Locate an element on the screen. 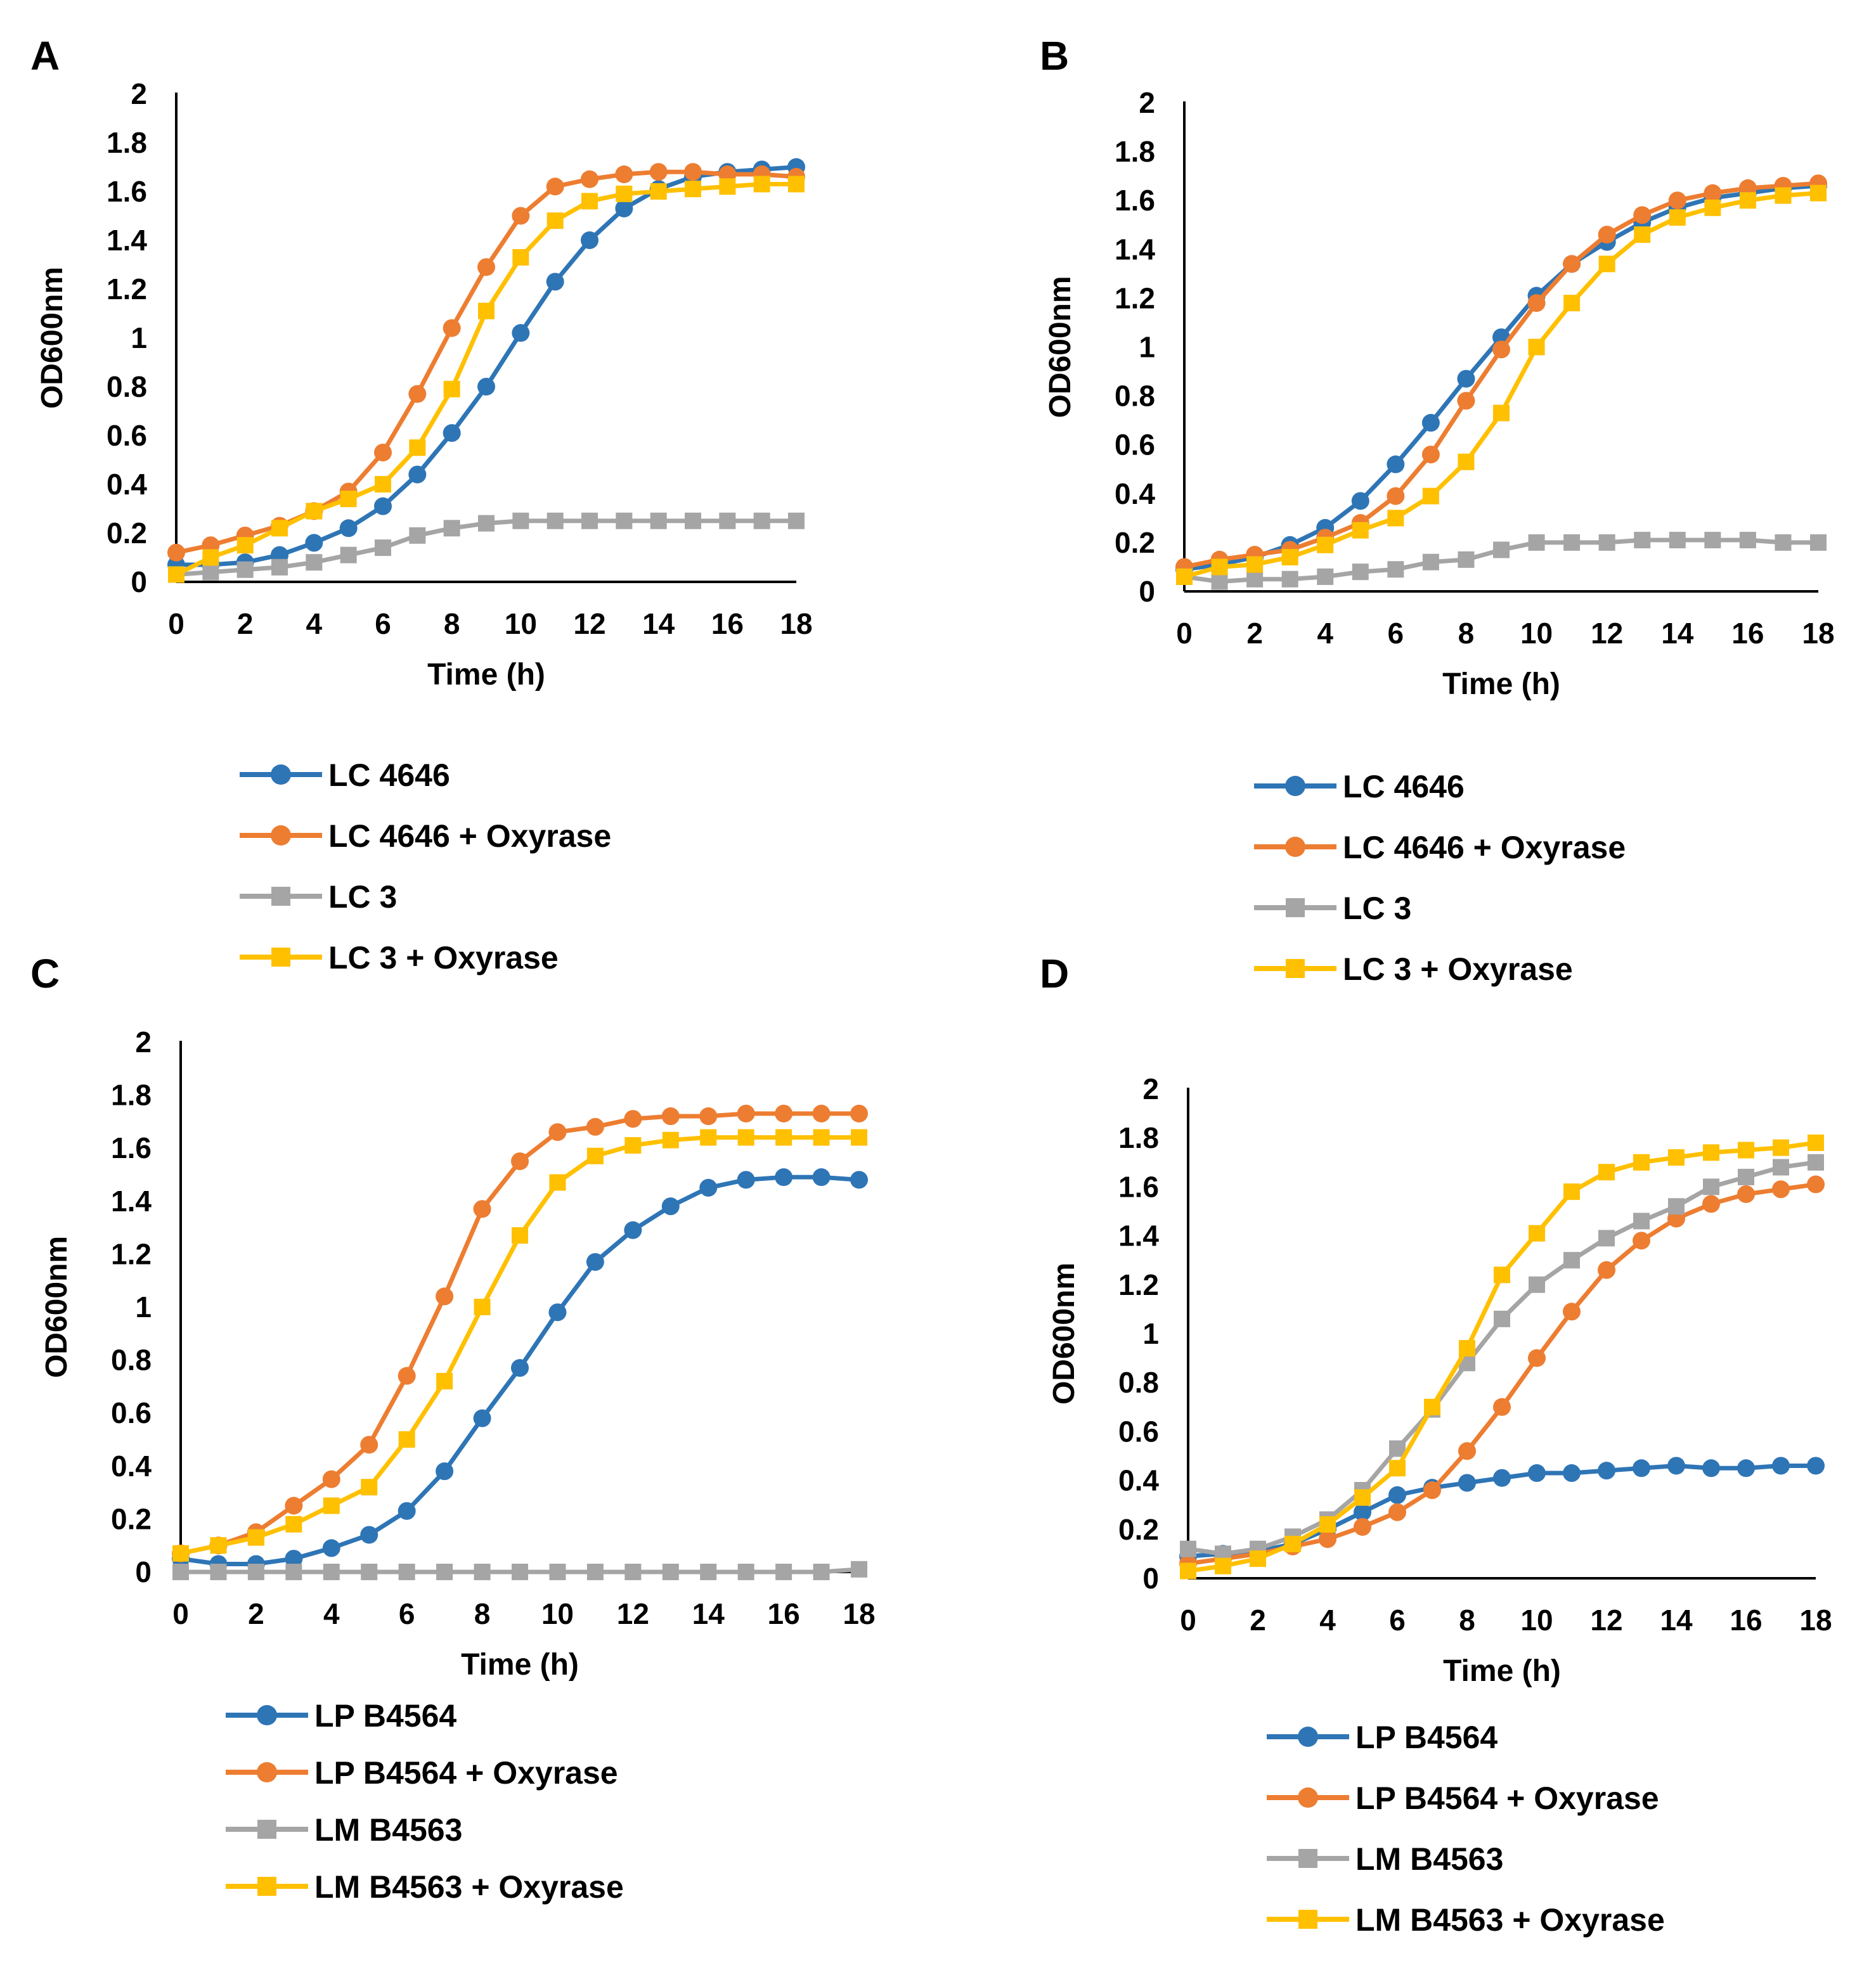 The height and width of the screenshot is (1970, 1876). panel-b-letter: B is located at coordinates (1054, 56).